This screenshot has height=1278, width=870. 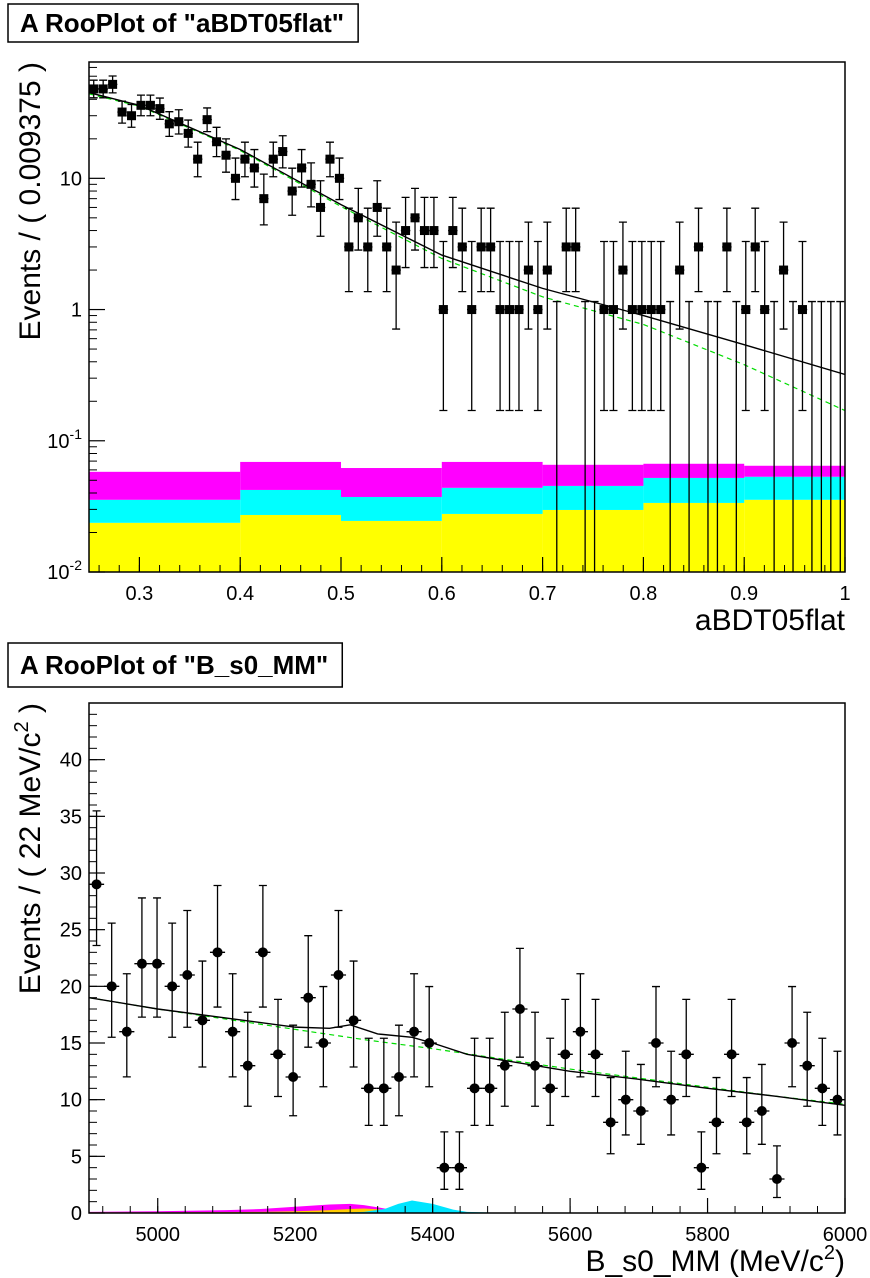 What do you see at coordinates (770, 620) in the screenshot?
I see `x-axis-label: aBDT05flat` at bounding box center [770, 620].